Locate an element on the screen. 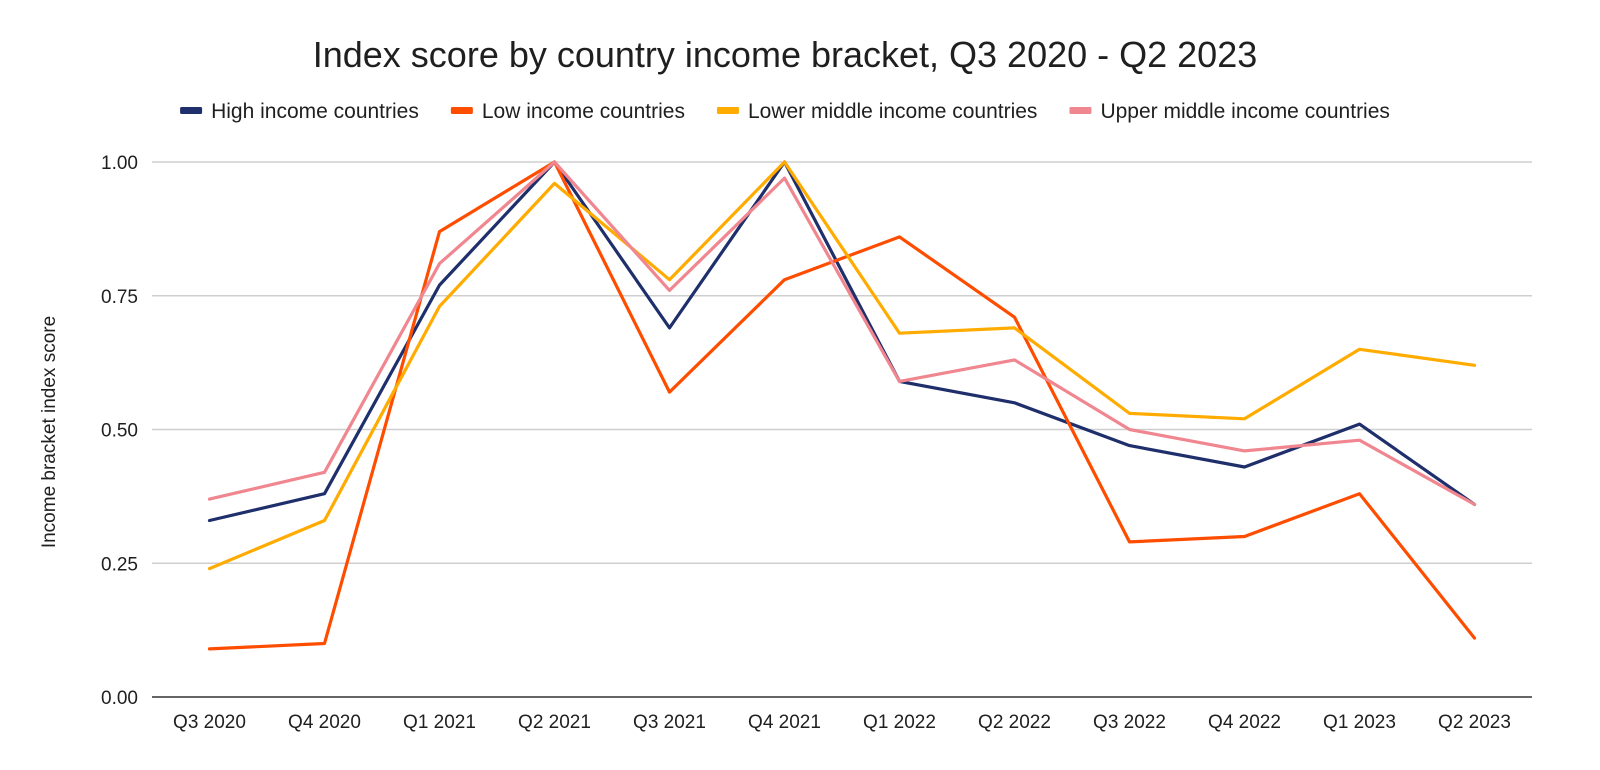 The image size is (1600, 770). legend-item: Lower middle income countries is located at coordinates (876, 111).